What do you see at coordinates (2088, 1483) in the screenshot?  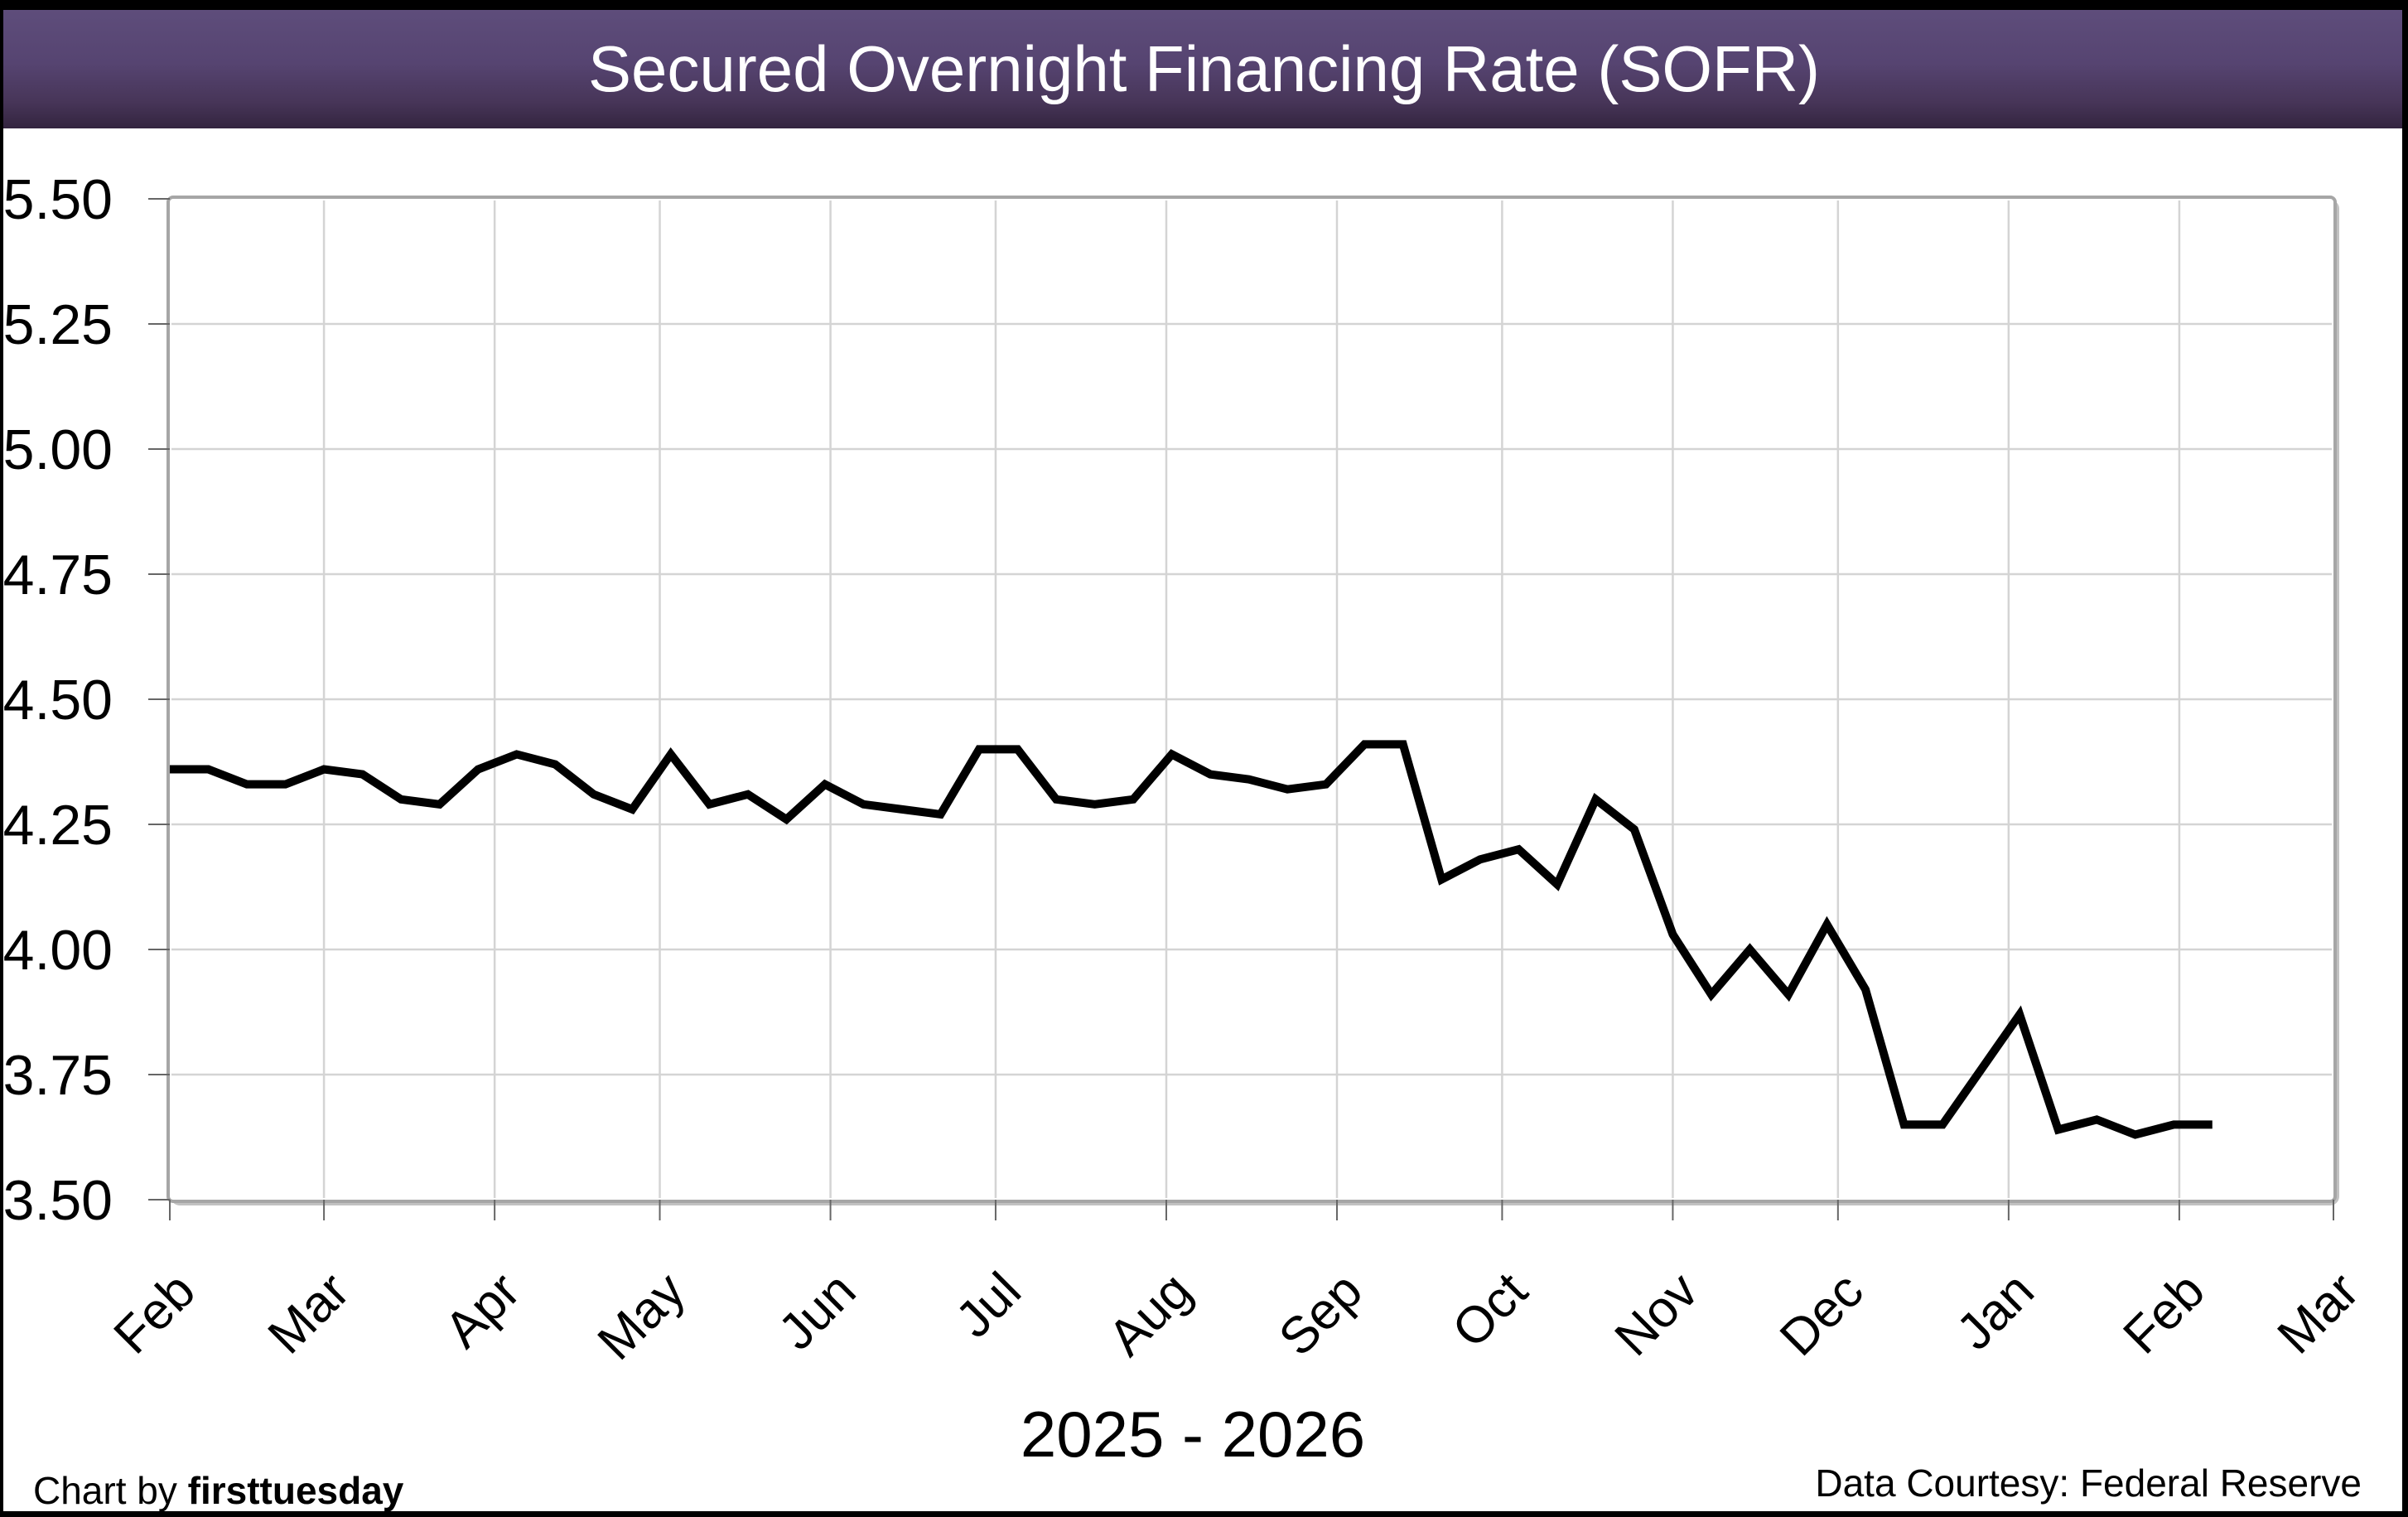 I see `data-courtesy-note: Data Courtesy: Federal Reserve` at bounding box center [2088, 1483].